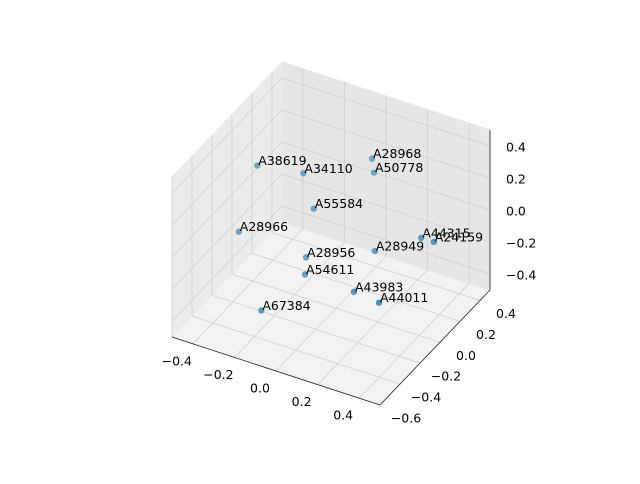 The width and height of the screenshot is (640, 484). Describe the element at coordinates (330, 269) in the screenshot. I see `point-label: A54611` at that location.